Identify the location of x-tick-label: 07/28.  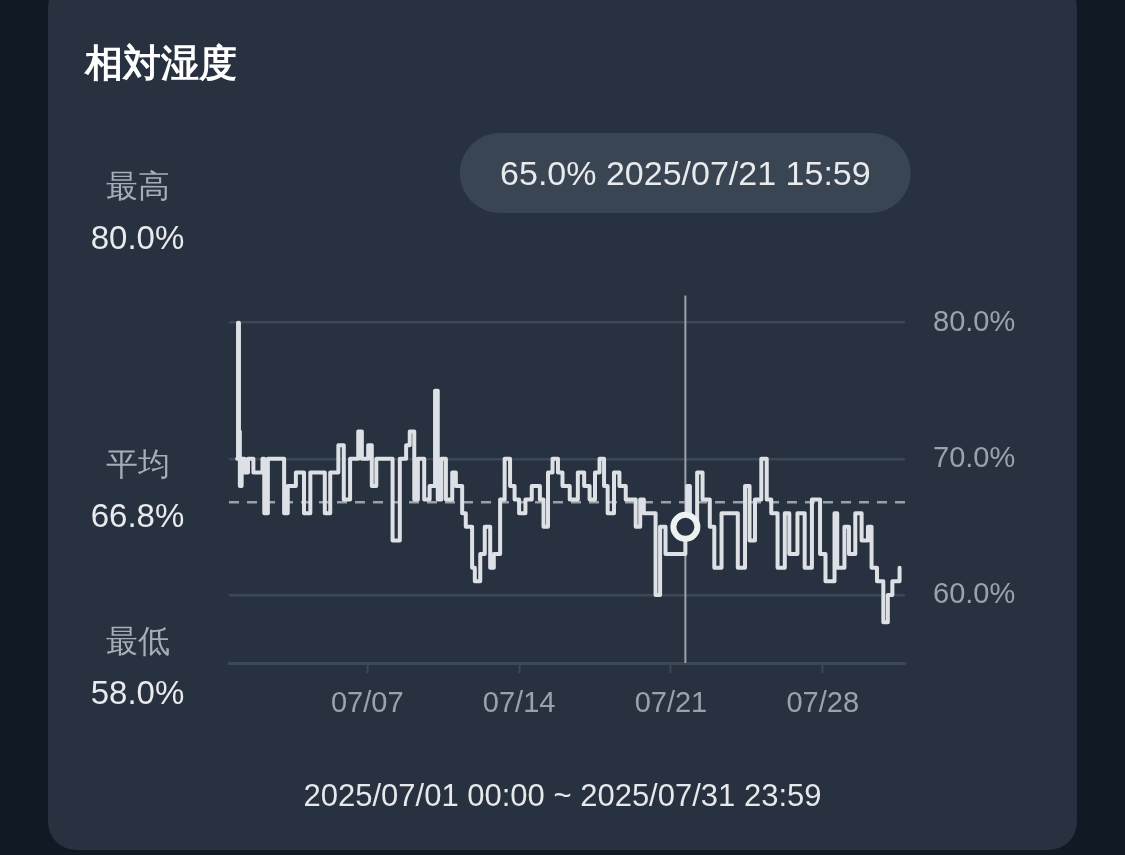
(823, 702).